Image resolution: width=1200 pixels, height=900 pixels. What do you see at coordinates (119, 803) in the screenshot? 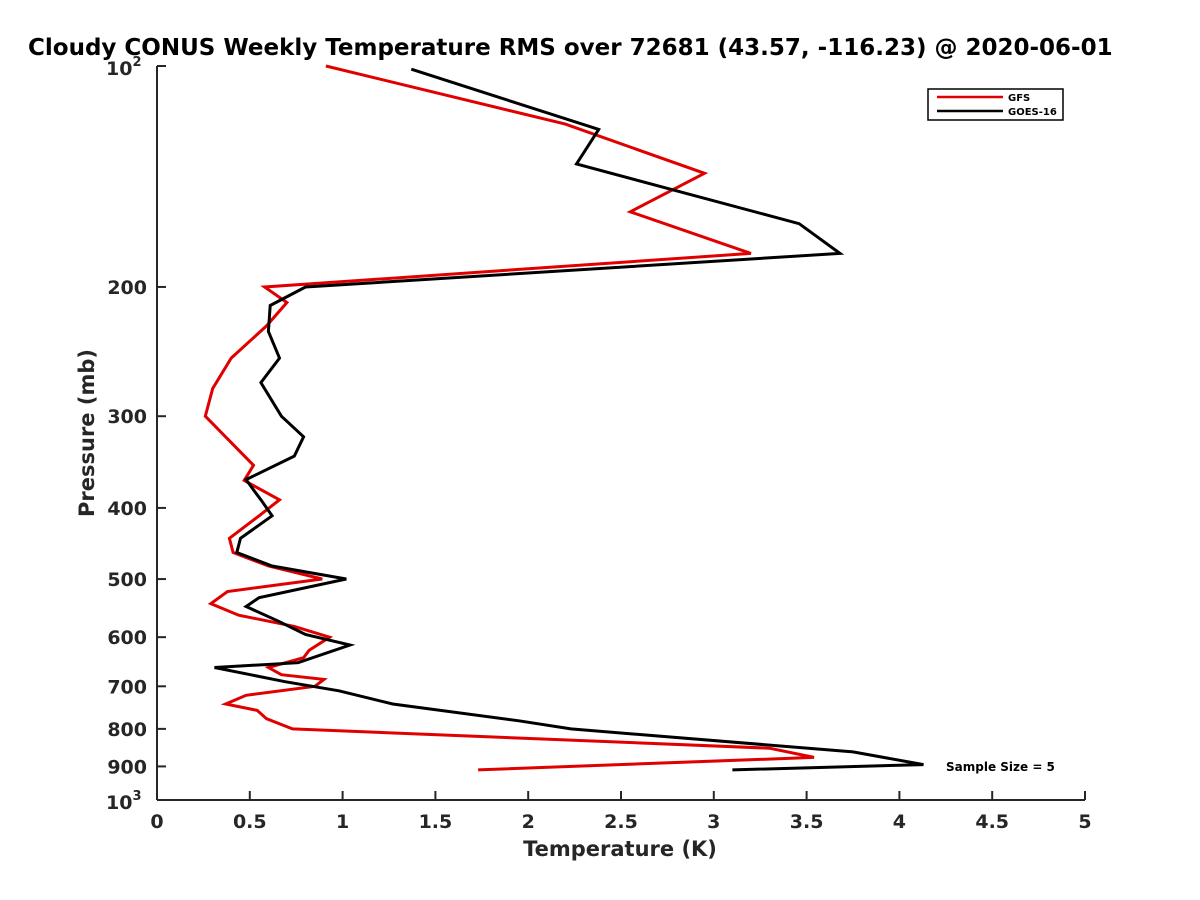
I see `y-bottom-base: 10` at bounding box center [119, 803].